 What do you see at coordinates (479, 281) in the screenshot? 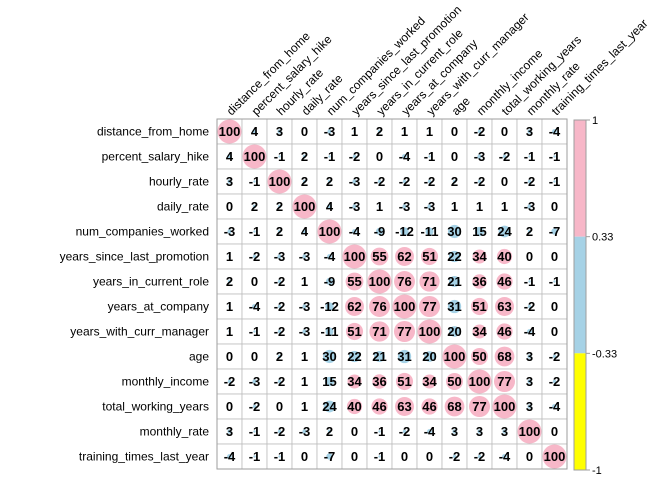
I see `corr-value: 36` at bounding box center [479, 281].